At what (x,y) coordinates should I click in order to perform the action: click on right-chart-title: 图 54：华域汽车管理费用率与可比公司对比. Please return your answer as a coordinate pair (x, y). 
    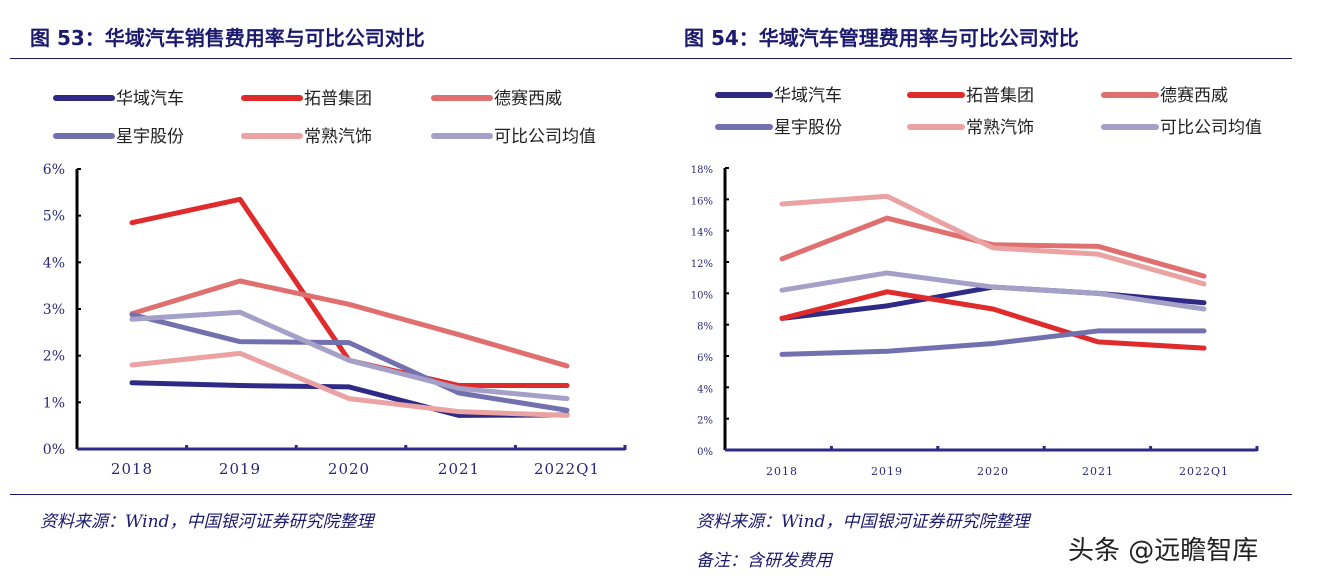
    Looking at the image, I should click on (881, 38).